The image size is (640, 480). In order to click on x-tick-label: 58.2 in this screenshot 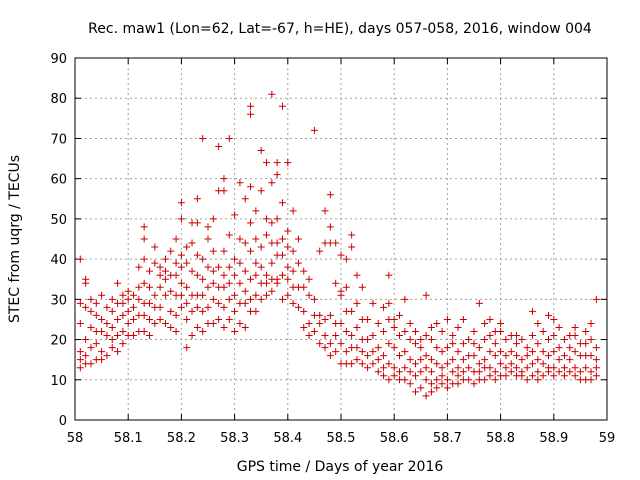, I will do `click(181, 438)`.